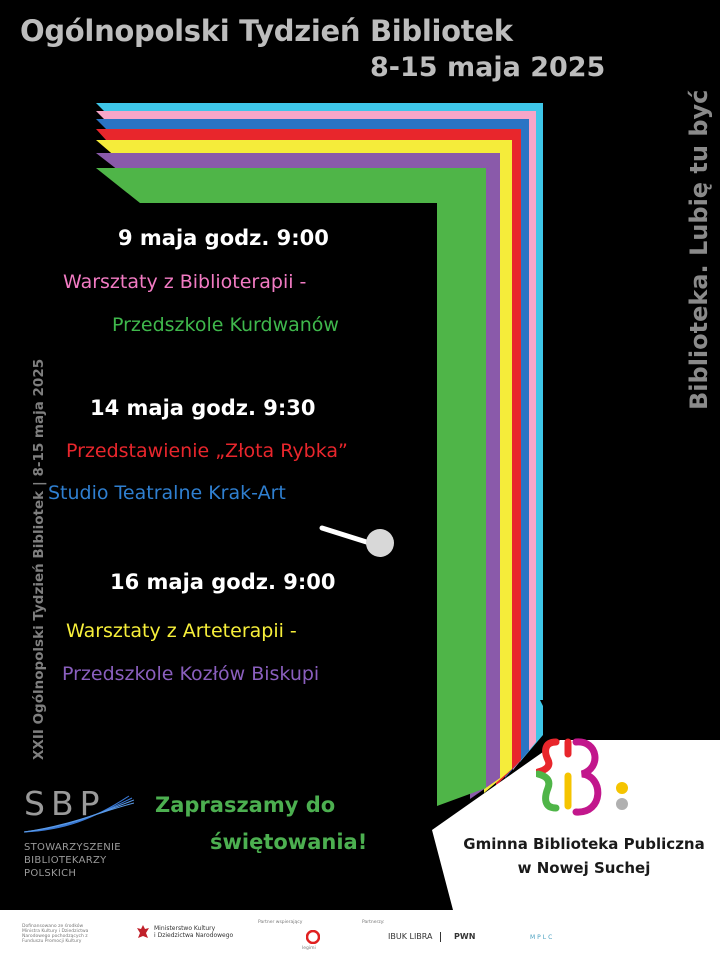 The width and height of the screenshot is (720, 960). I want to click on sbp-swoosh-icon, so click(79, 814).